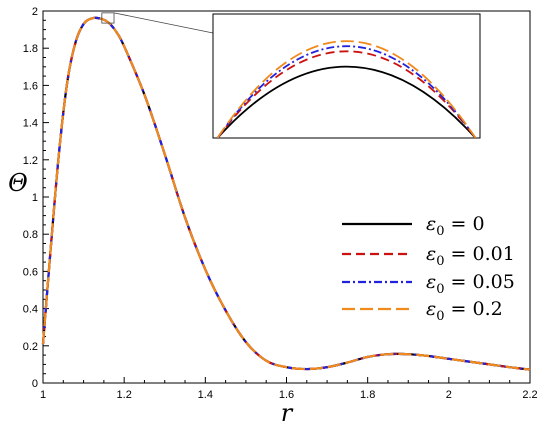 This screenshot has width=550, height=430. I want to click on y-tick-label: 1.6, so click(30, 86).